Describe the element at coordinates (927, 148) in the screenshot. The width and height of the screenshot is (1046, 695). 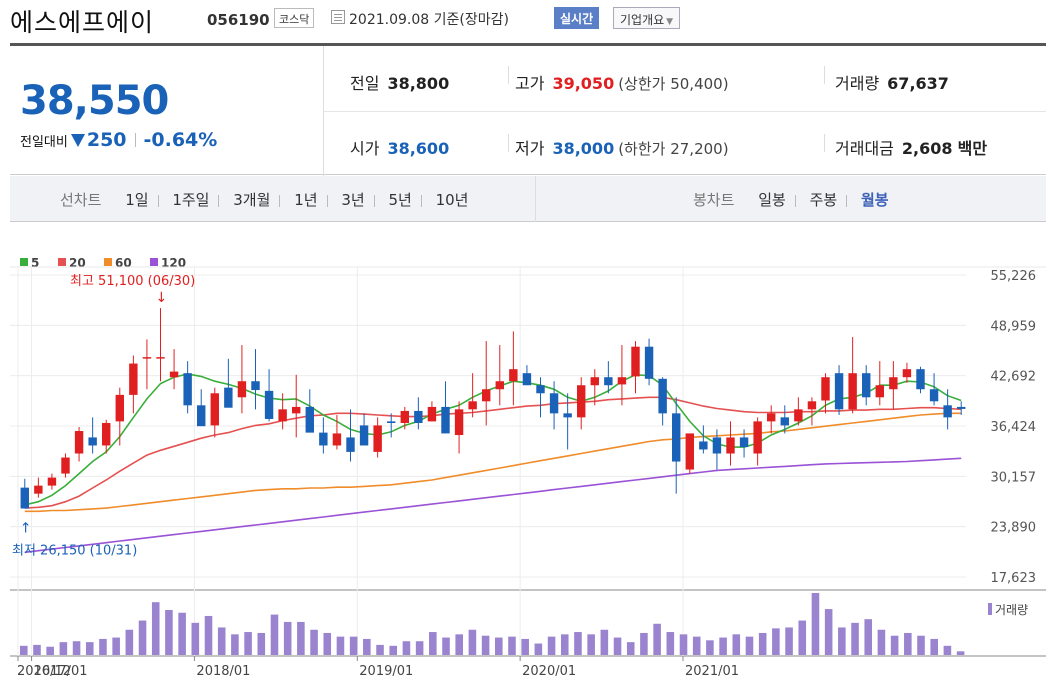
I see `amount-value: 2,608` at that location.